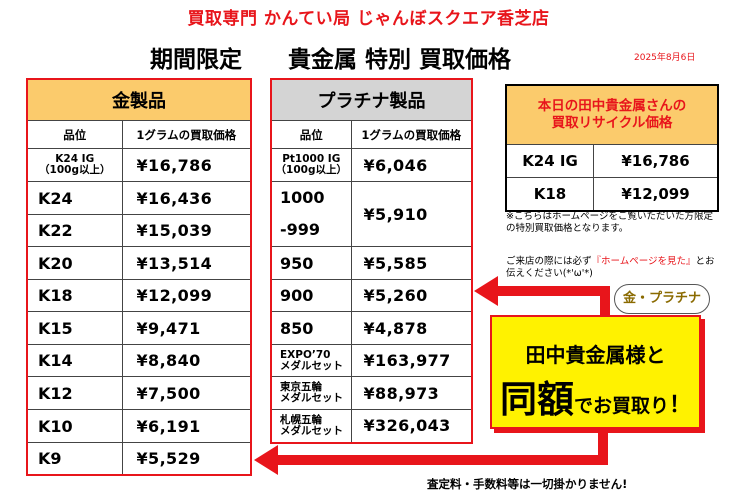  Describe the element at coordinates (311, 426) in the screenshot. I see `platinum-grade: 札幌五輪 メダルセット` at that location.